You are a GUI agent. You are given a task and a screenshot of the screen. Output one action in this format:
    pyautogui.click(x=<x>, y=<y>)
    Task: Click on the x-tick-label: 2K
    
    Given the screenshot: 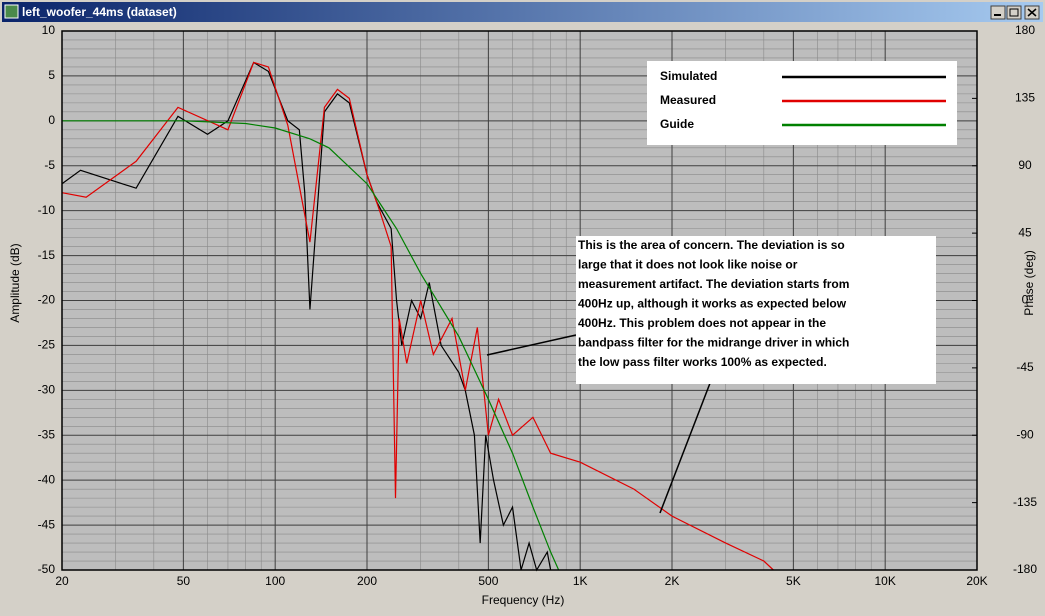 What is the action you would take?
    pyautogui.click(x=672, y=581)
    